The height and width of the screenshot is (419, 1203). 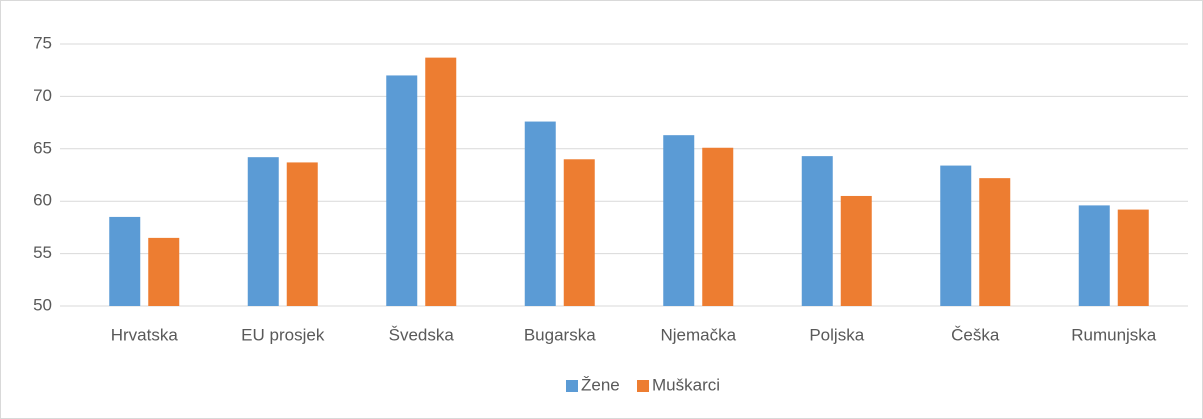 What do you see at coordinates (686, 384) in the screenshot?
I see `legend-label: Muškarci` at bounding box center [686, 384].